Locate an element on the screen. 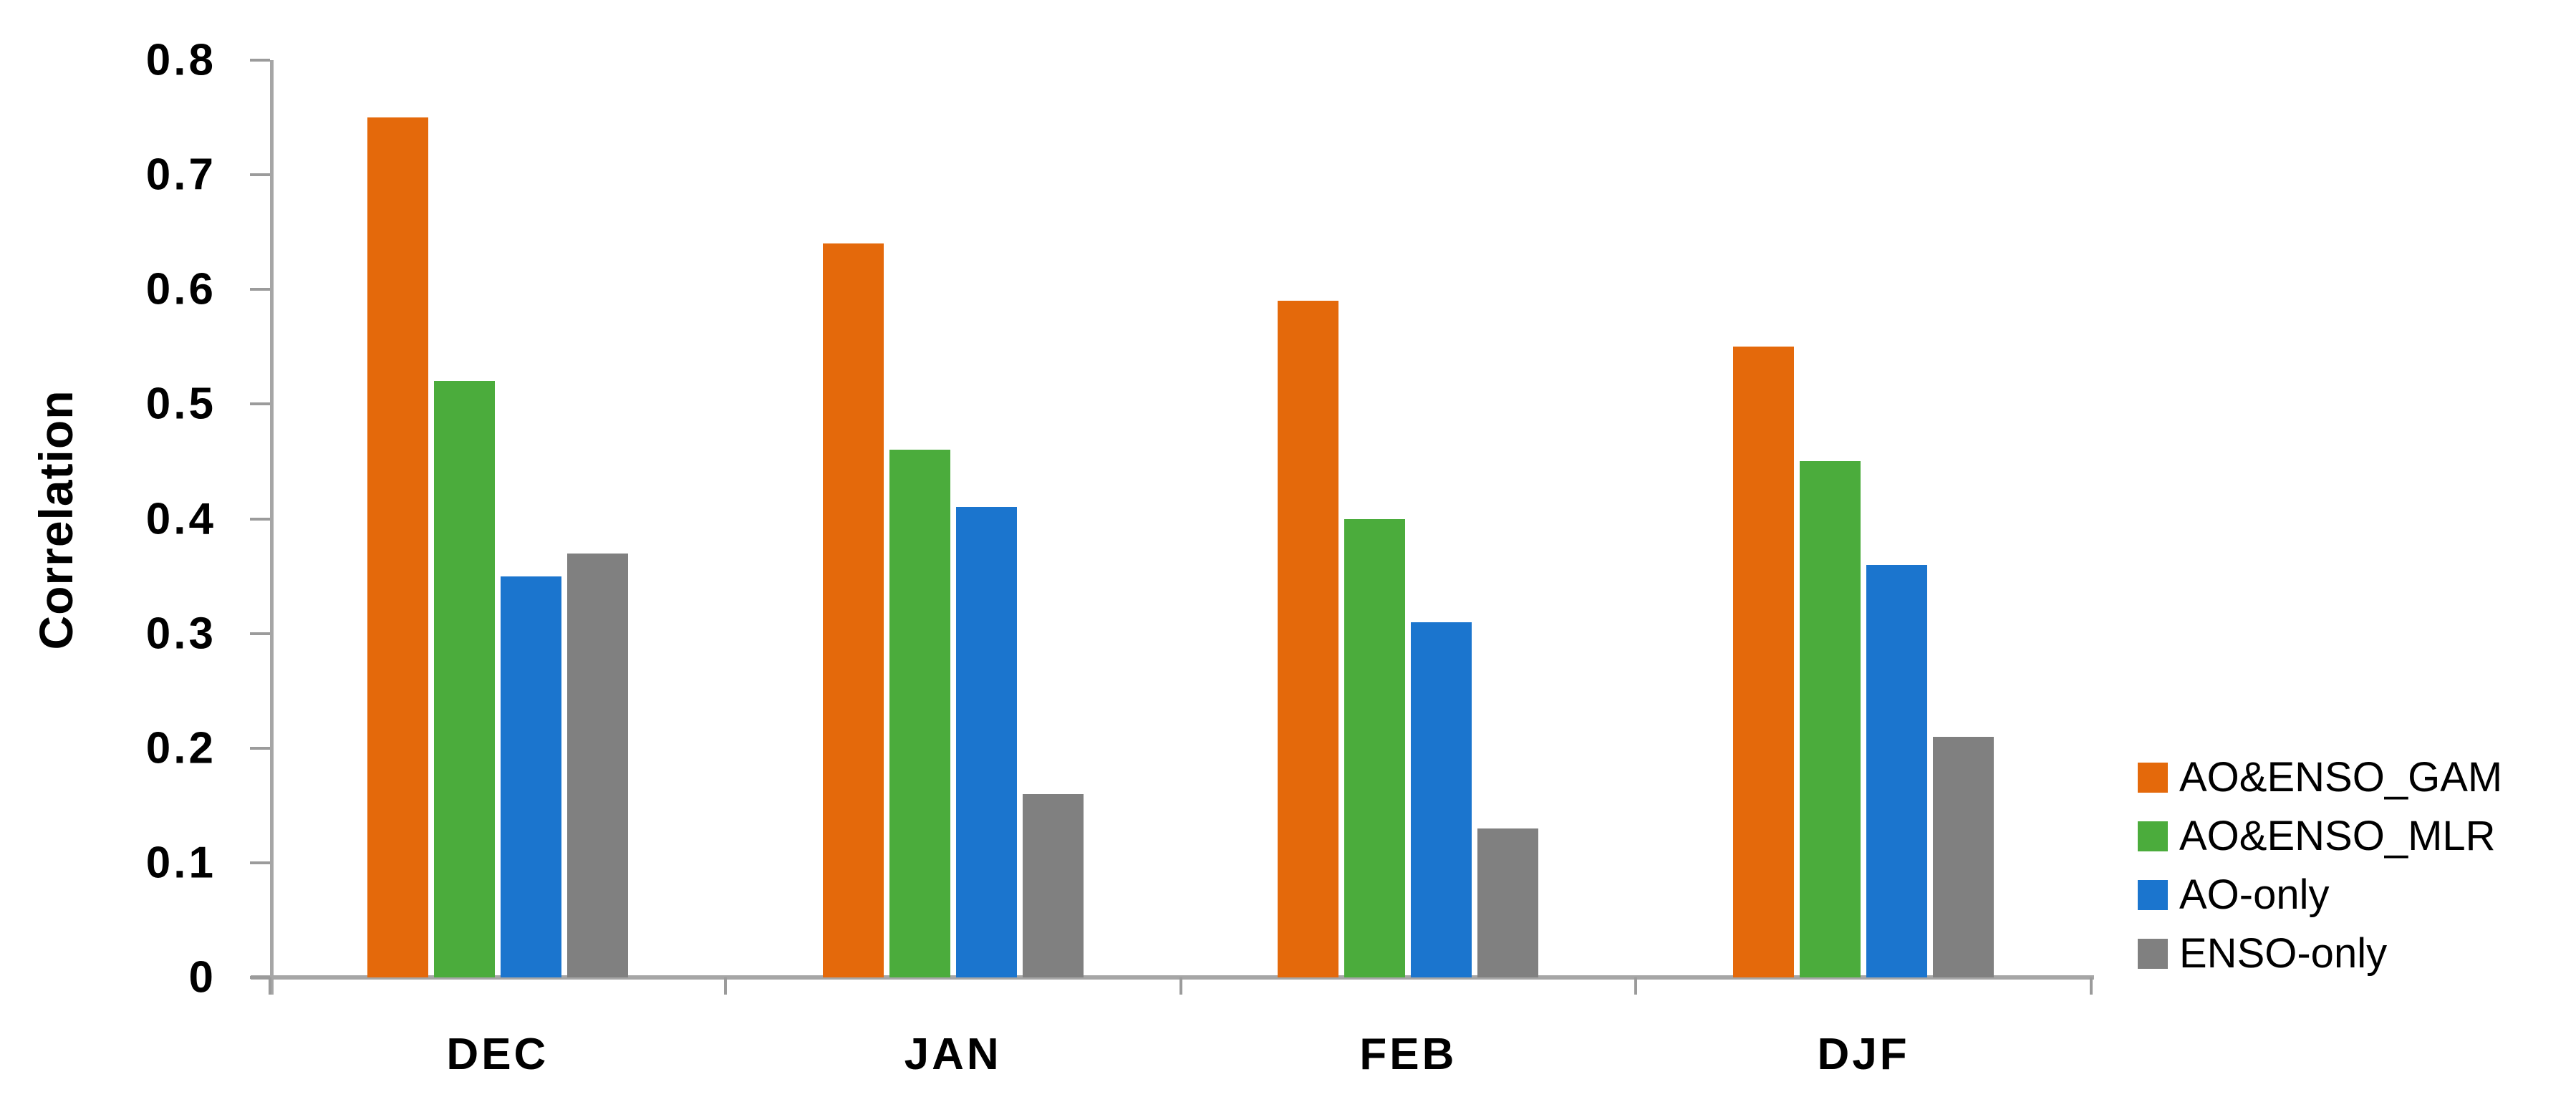 The image size is (2576, 1097). y-tick-label: 0.7 is located at coordinates (180, 175).